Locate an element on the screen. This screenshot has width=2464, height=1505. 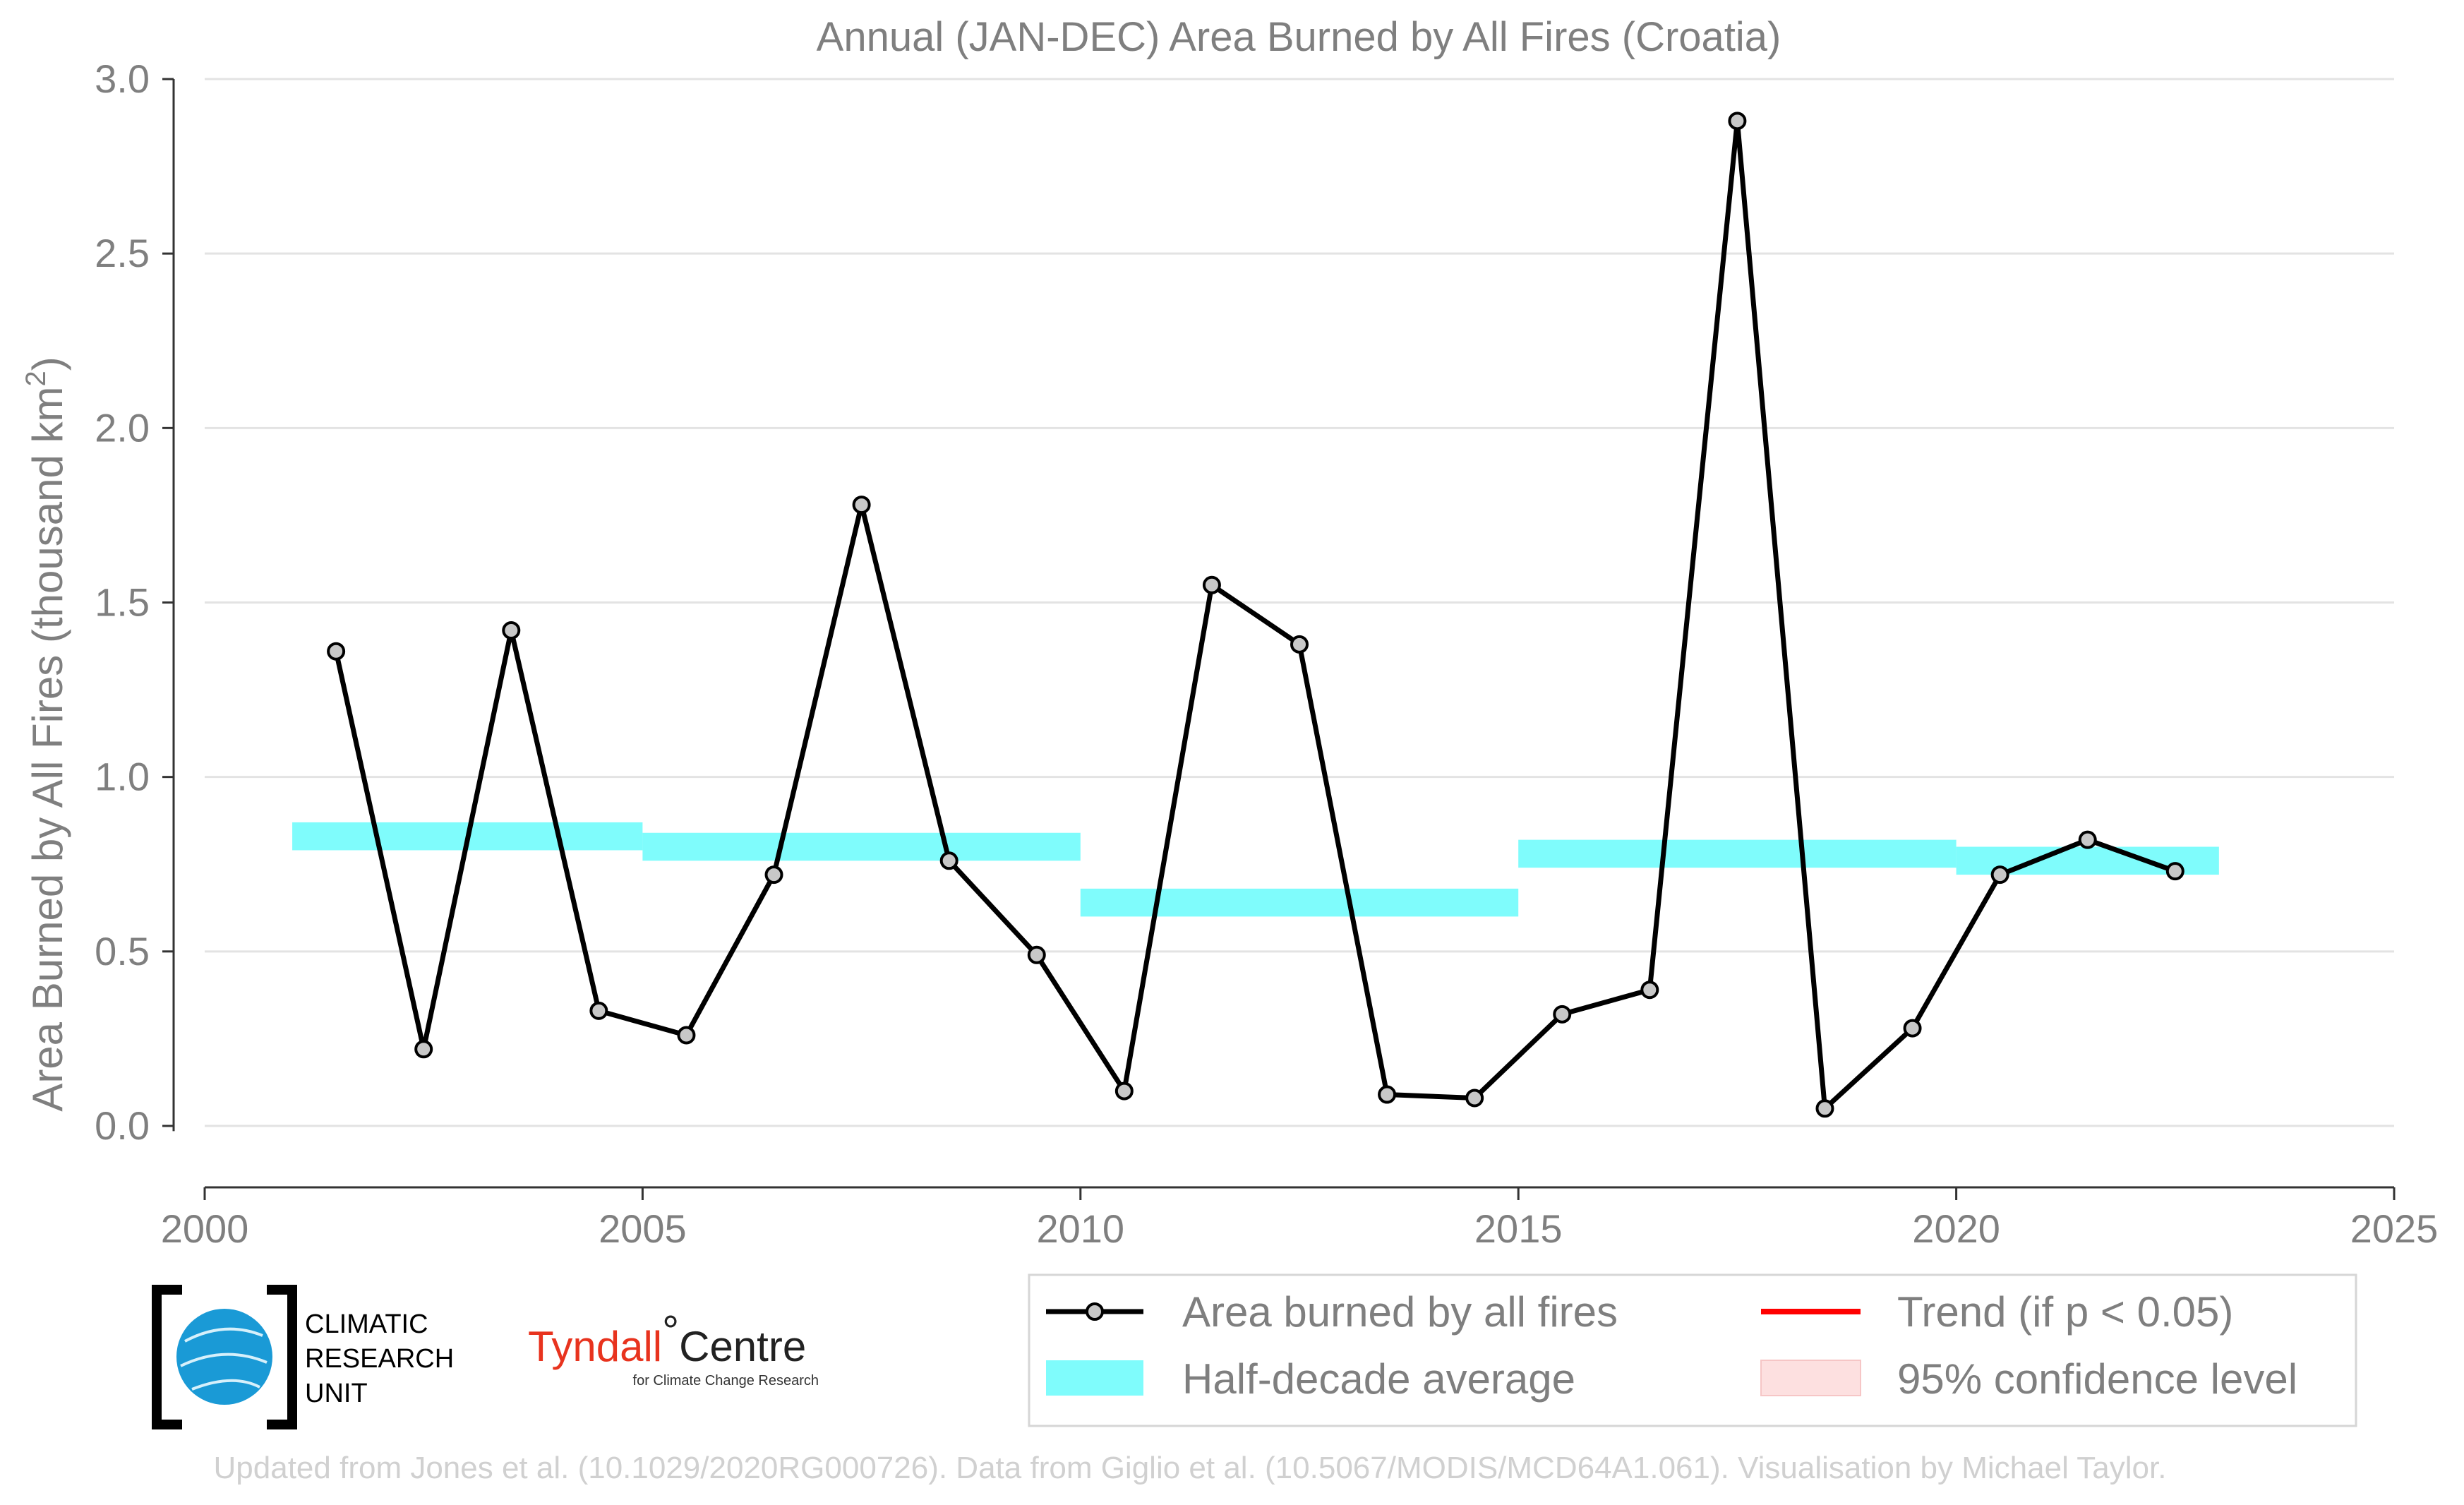
legend-marker-swatch is located at coordinates (1095, 1311).